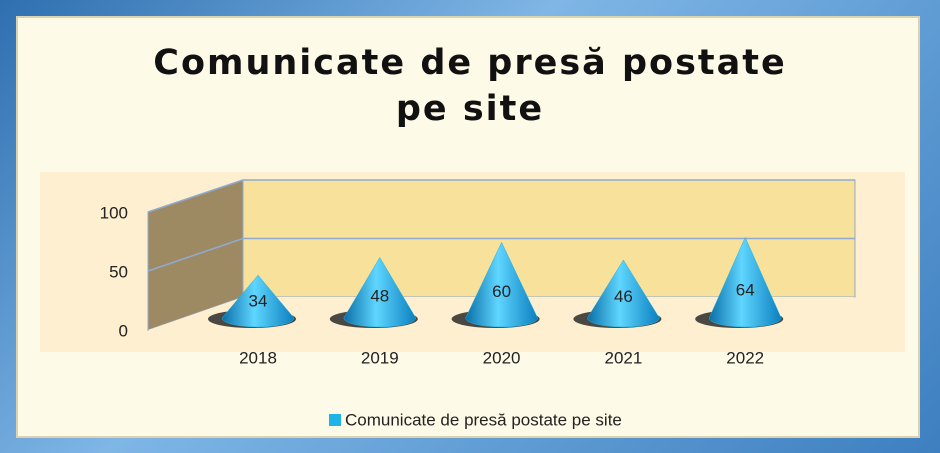 This screenshot has height=453, width=940. Describe the element at coordinates (745, 289) in the screenshot. I see `data-label: 64` at that location.